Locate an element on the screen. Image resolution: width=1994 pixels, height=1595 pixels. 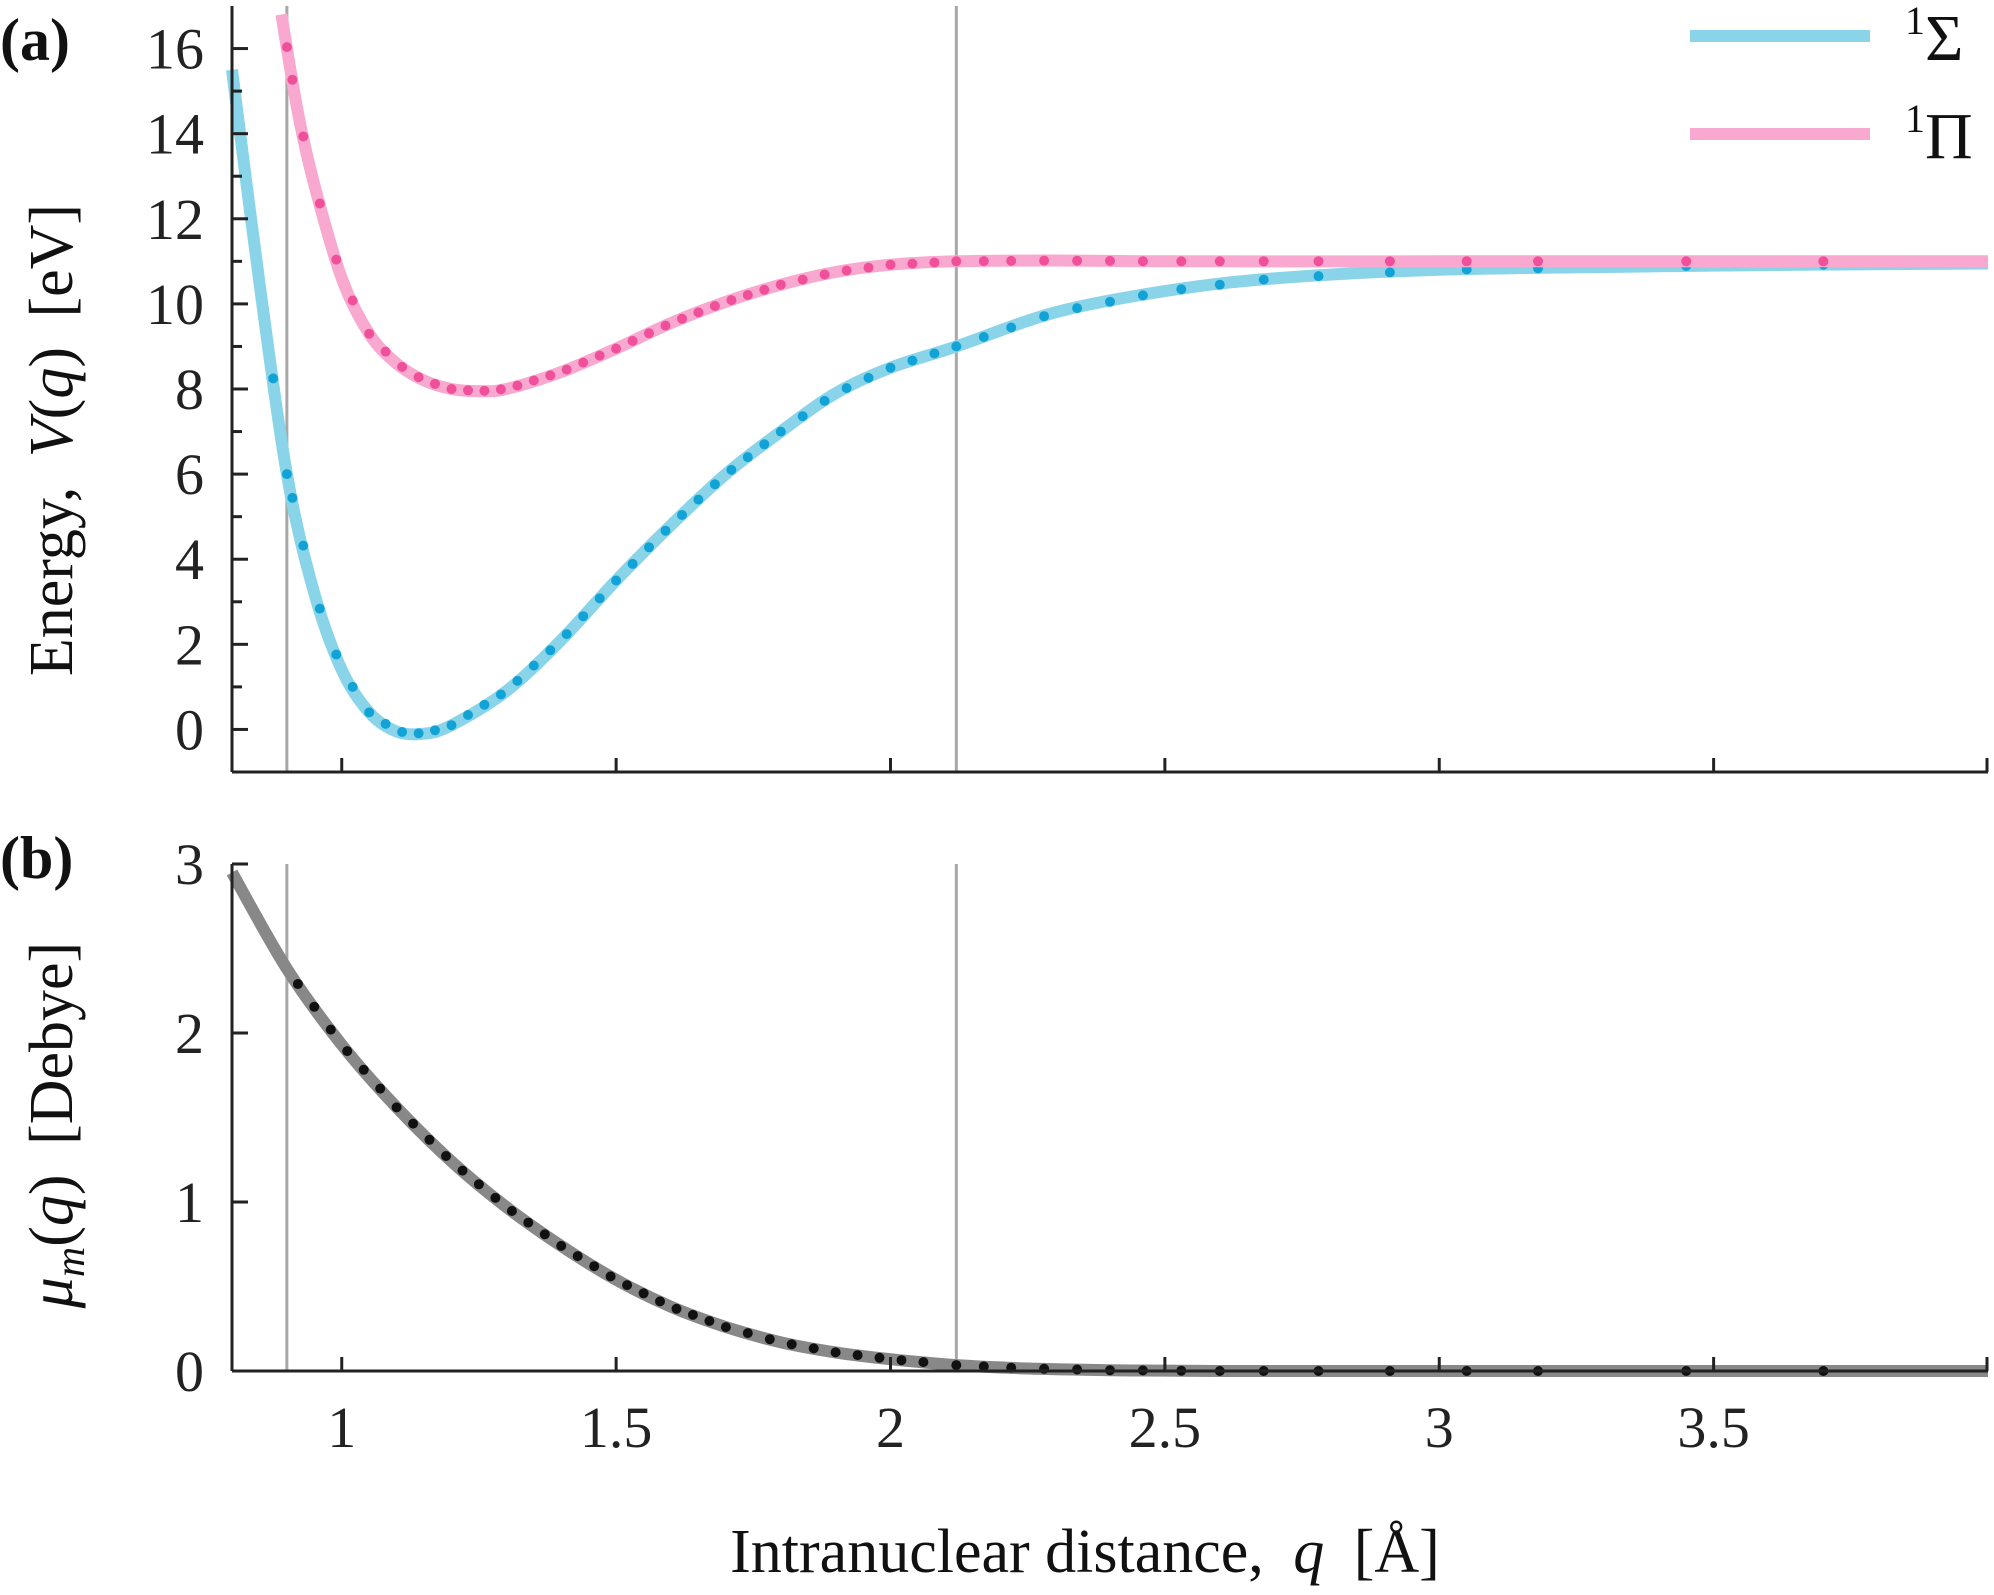
legend-label-sigma: 1Σ is located at coordinates (1934, 37).